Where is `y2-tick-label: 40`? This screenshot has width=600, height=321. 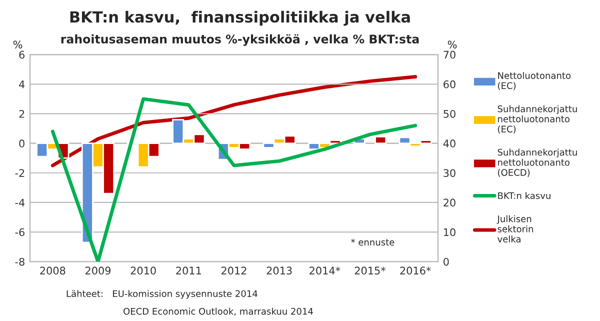
y2-tick-label: 40 is located at coordinates (449, 144).